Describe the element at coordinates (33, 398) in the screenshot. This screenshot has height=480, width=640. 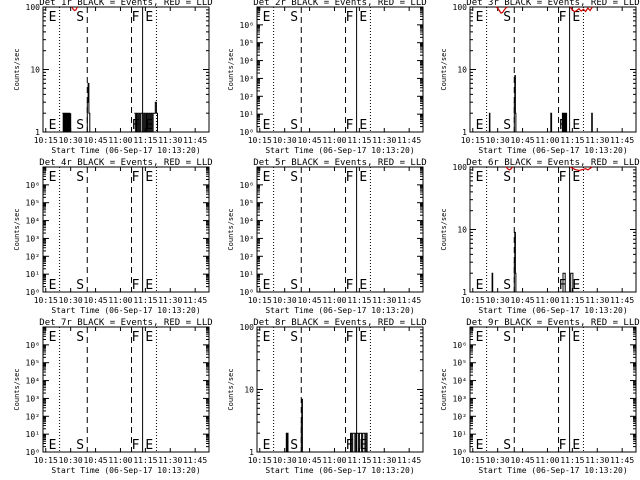
I see `y-tick-label: 10³` at that location.